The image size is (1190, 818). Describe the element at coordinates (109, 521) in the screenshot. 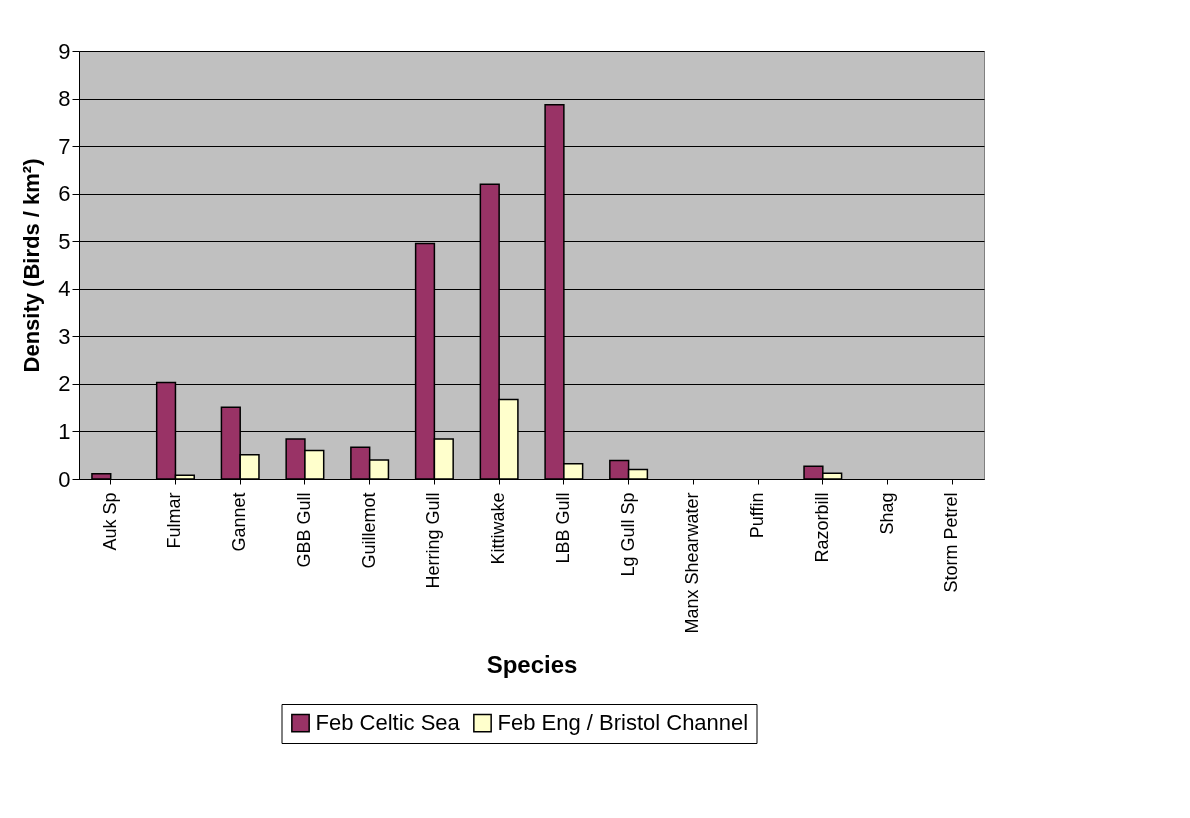

I see `x-tick-label: Auk Sp` at that location.